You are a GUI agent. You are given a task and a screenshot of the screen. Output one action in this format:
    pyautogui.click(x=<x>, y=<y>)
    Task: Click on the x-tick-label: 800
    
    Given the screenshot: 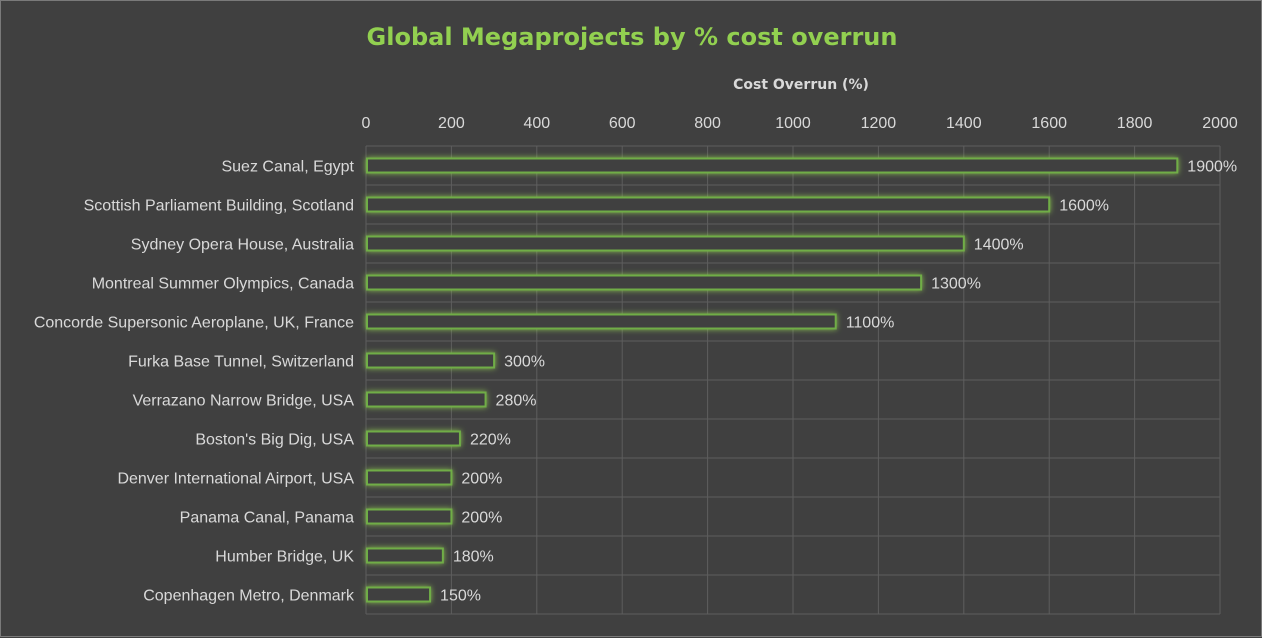 What is the action you would take?
    pyautogui.click(x=707, y=123)
    